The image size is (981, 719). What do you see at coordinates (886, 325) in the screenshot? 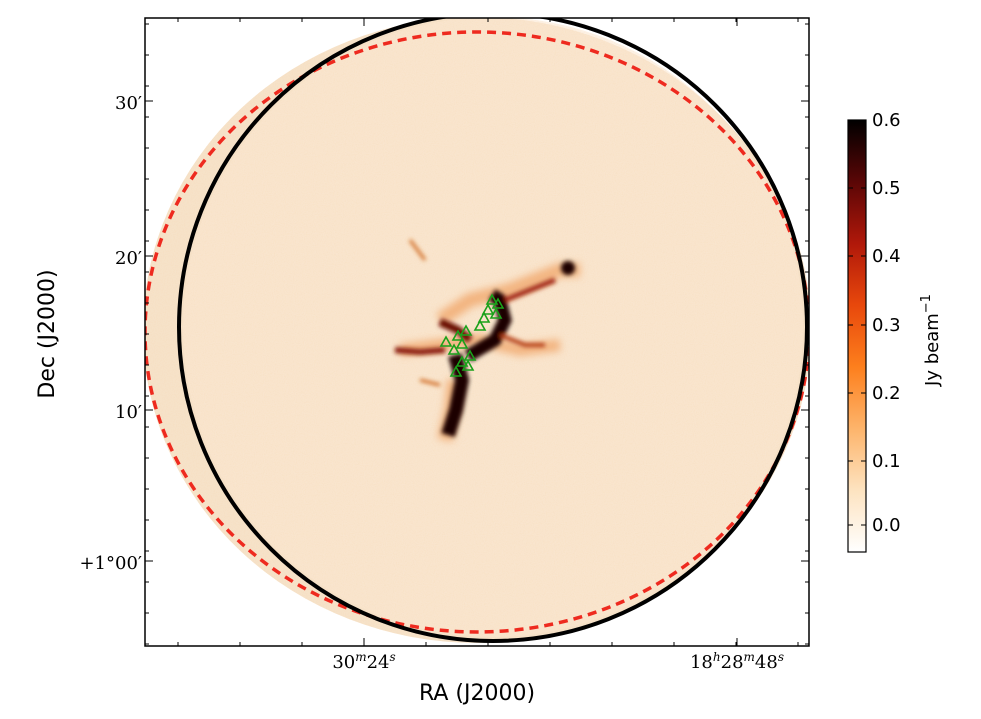
I see `colorbar-tick-label: 0.3` at bounding box center [886, 325].